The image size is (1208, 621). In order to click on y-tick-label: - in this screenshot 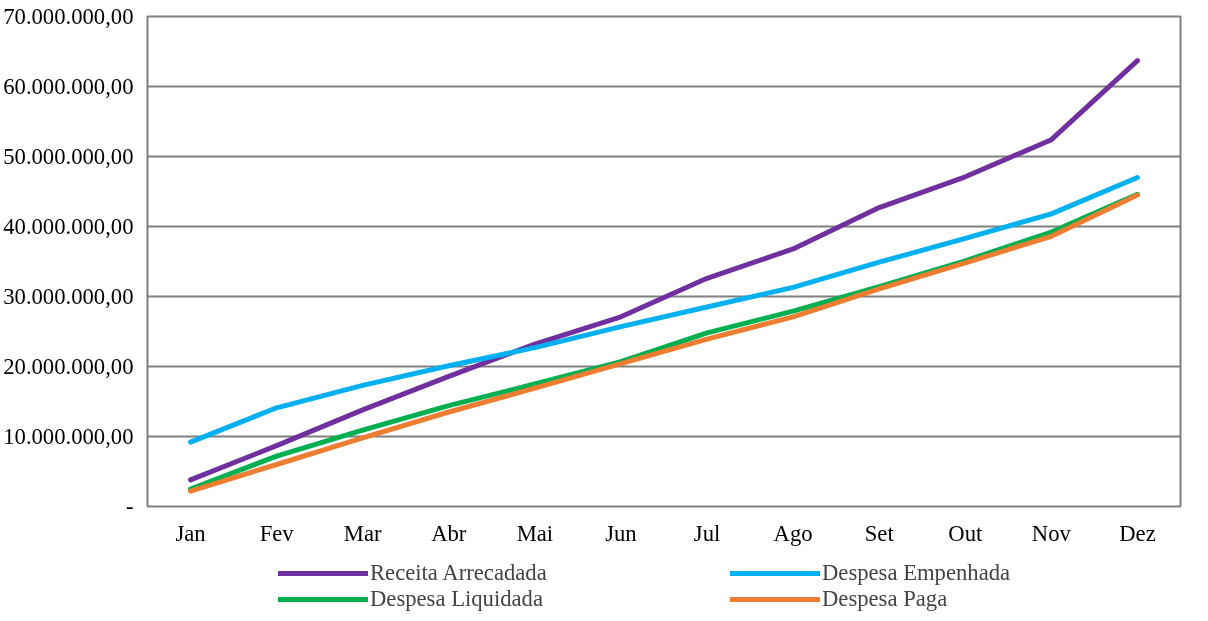, I will do `click(129, 506)`.